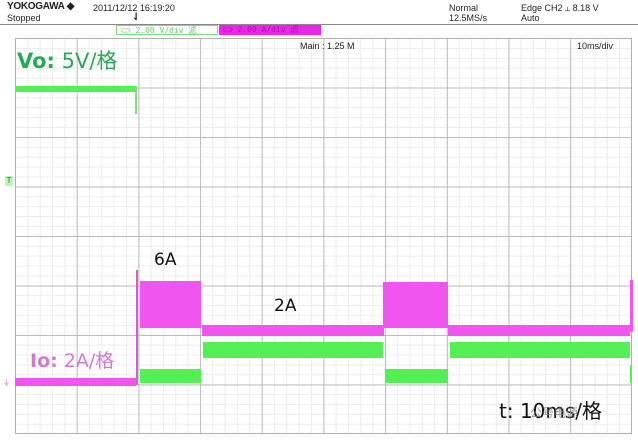  What do you see at coordinates (137, 327) in the screenshot?
I see `io-trace-rise-edge` at bounding box center [137, 327].